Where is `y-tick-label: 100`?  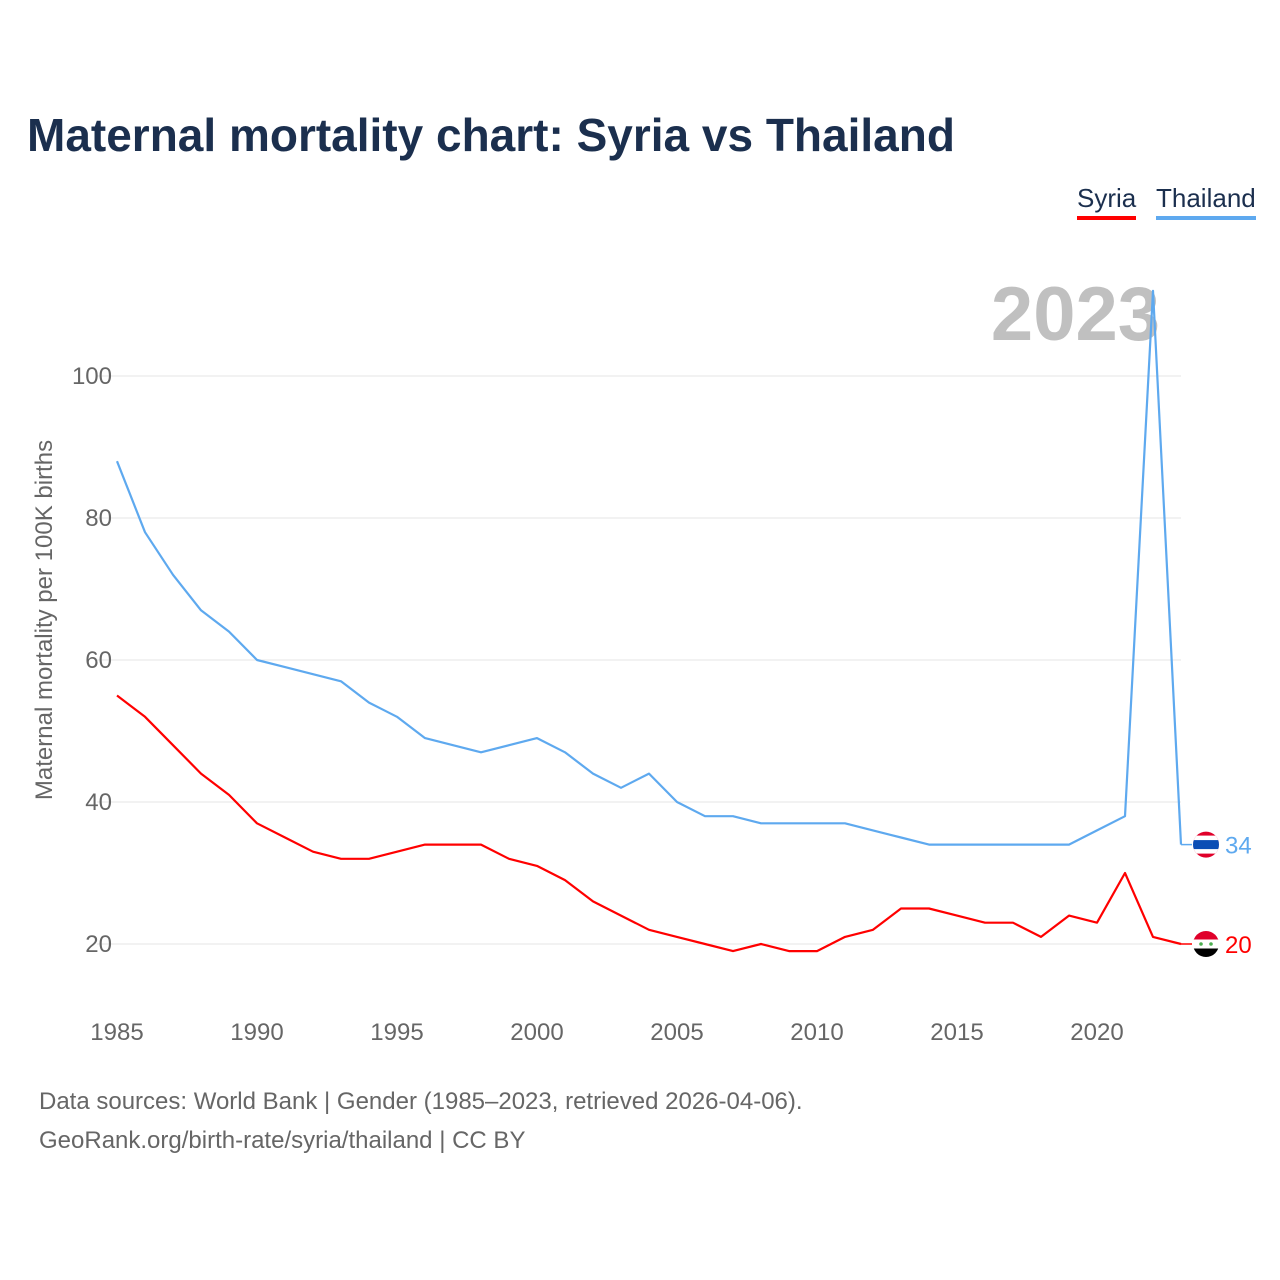
y-tick-label: 100 is located at coordinates (92, 376).